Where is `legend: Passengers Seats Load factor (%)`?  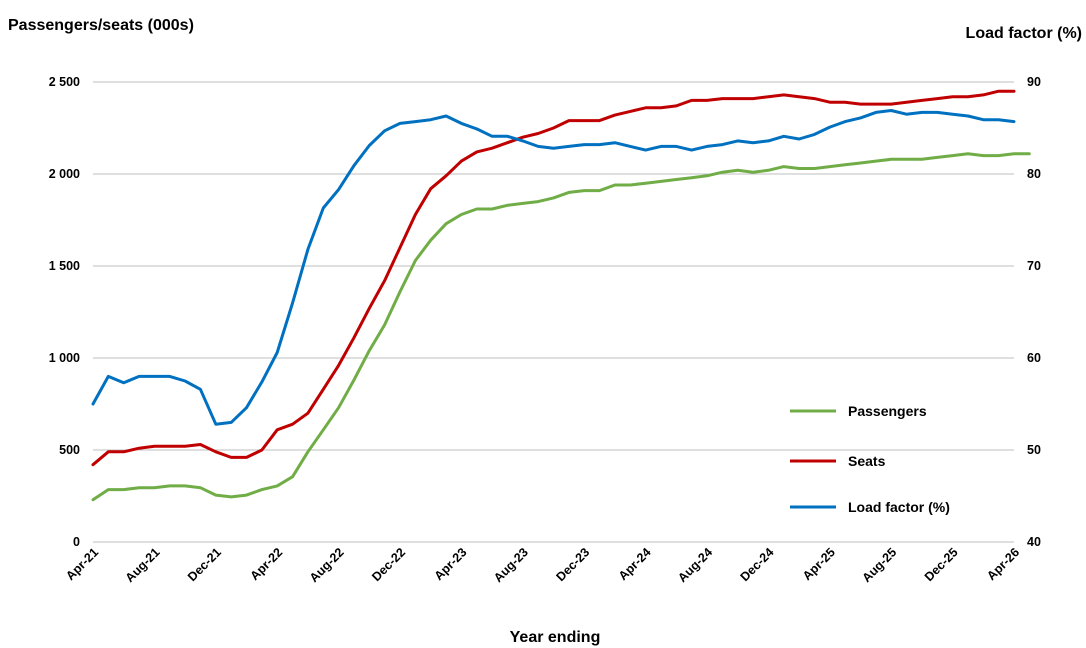 legend: Passengers Seats Load factor (%) is located at coordinates (870, 459).